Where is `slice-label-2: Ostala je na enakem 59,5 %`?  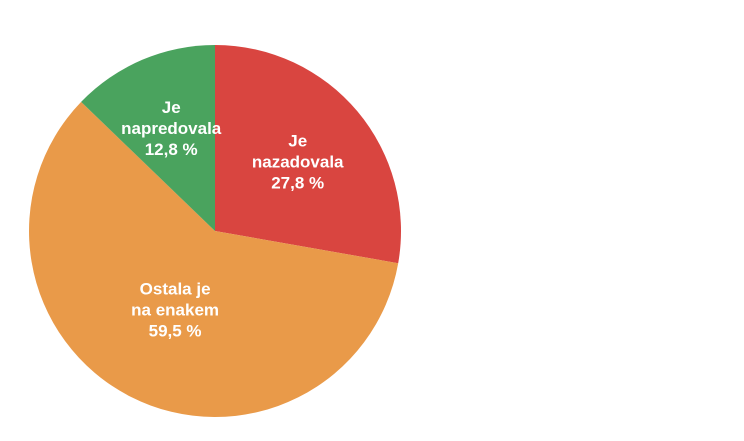 slice-label-2: Ostala je na enakem 59,5 % is located at coordinates (175, 309).